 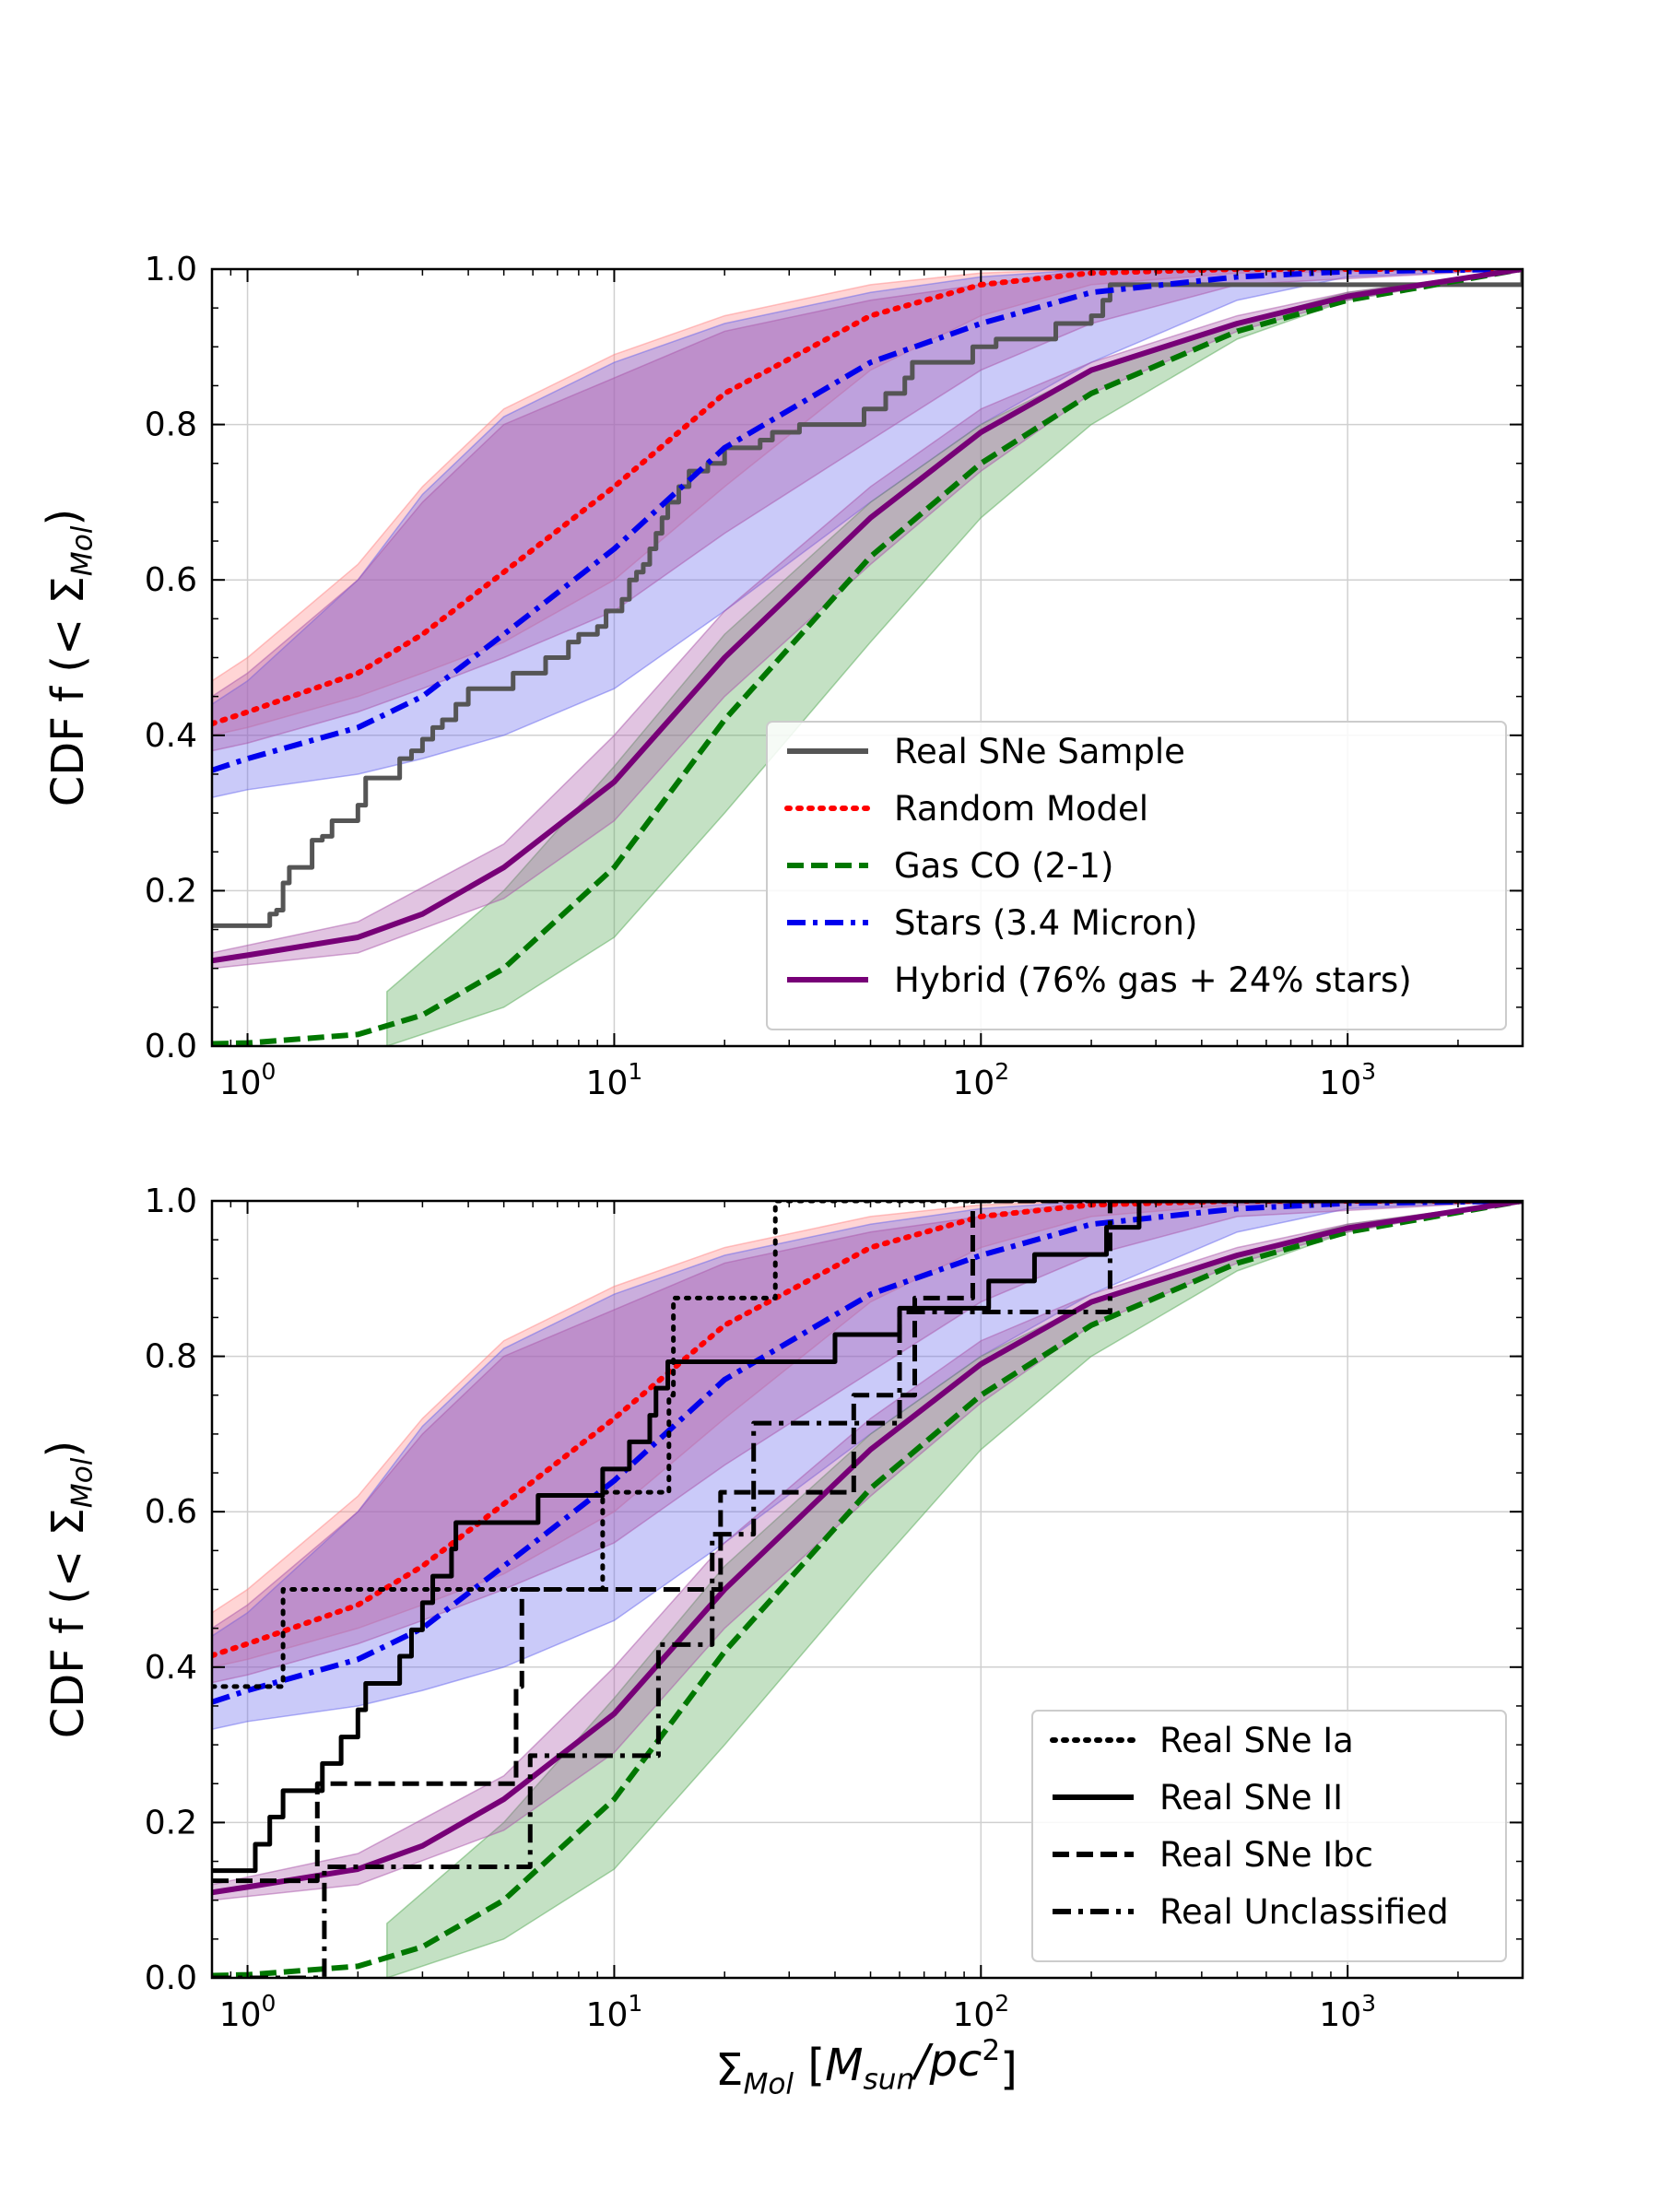 What do you see at coordinates (1153, 980) in the screenshot?
I see `legend-label: Hybrid (76% gas + 24% stars)` at bounding box center [1153, 980].